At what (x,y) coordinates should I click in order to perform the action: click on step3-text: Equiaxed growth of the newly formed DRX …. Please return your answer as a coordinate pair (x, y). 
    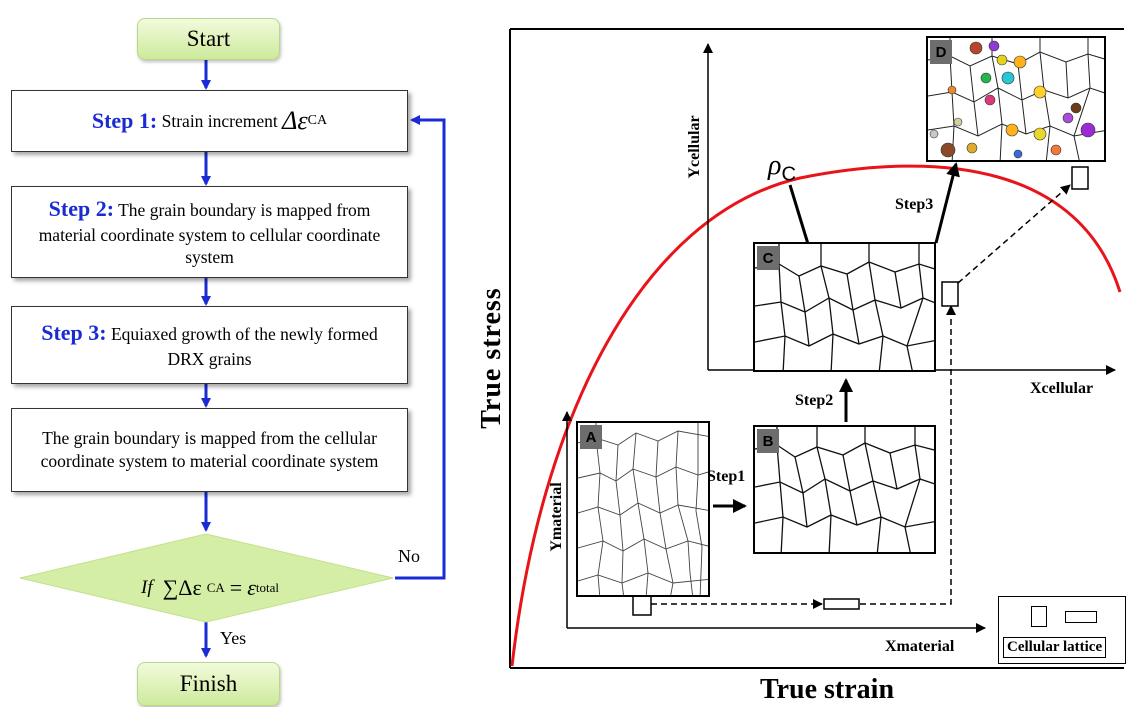
    Looking at the image, I should click on (244, 346).